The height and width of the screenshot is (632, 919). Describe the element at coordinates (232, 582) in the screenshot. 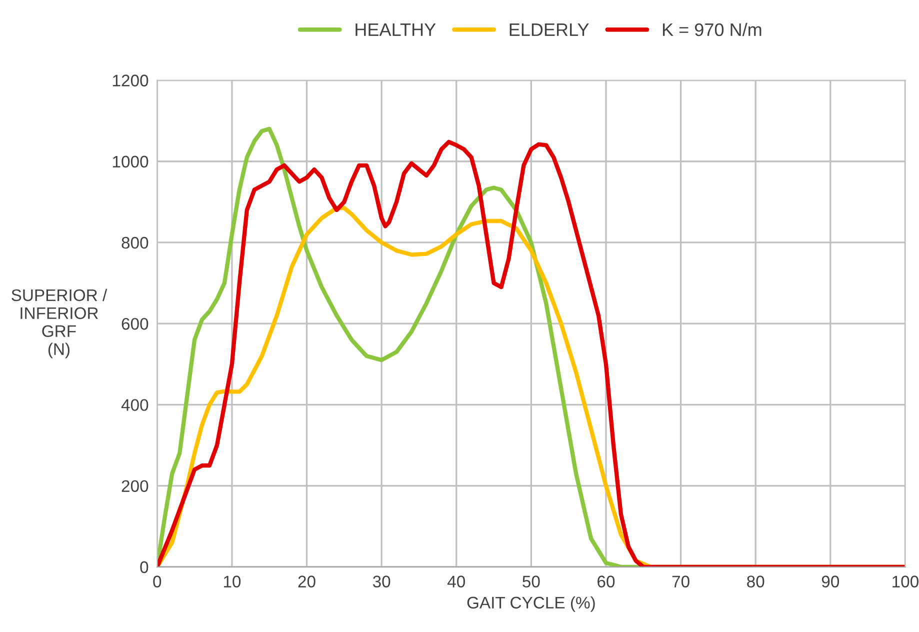

I see `x-tick-label: 10` at that location.